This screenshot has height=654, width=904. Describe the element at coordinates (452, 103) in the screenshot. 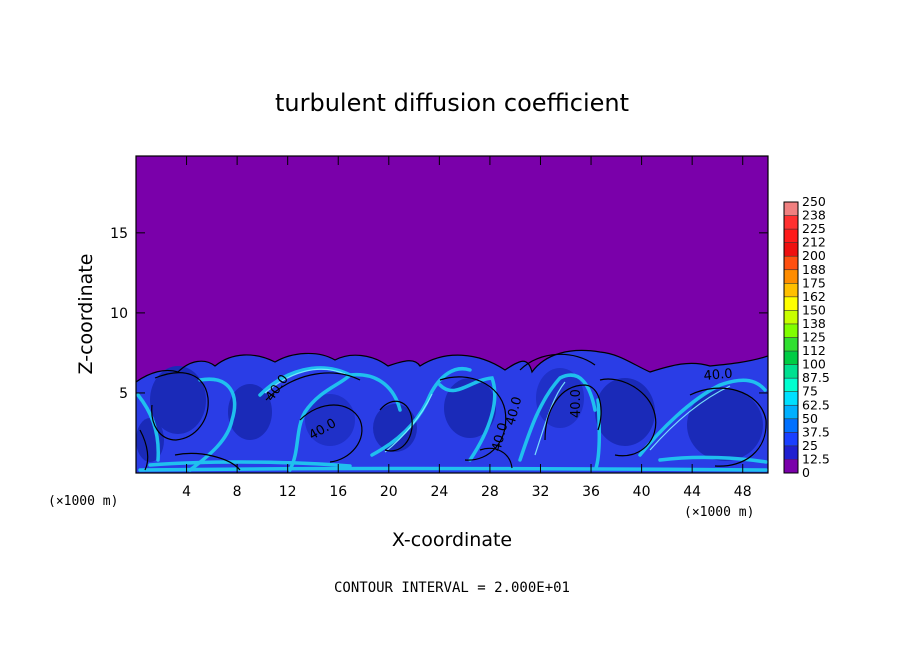

I see `chart-title: turbulent diffusion coefficient` at that location.